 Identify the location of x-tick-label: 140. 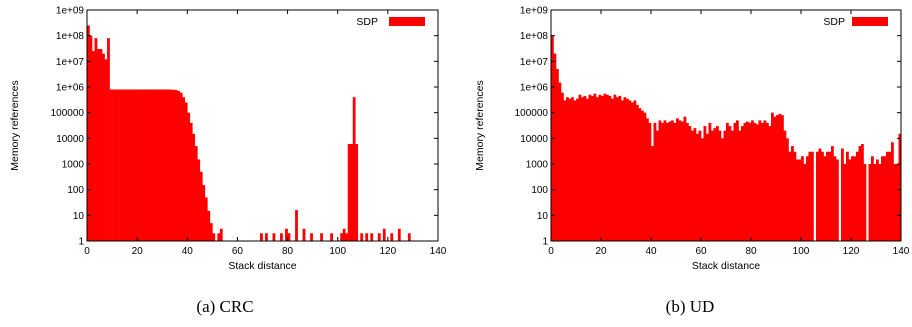
(901, 251).